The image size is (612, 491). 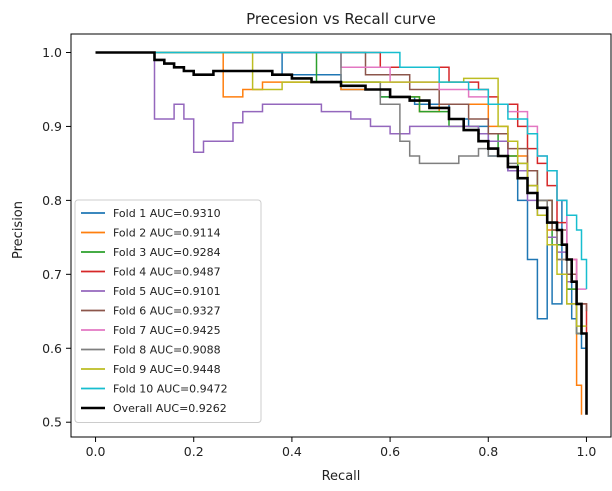 What do you see at coordinates (170, 389) in the screenshot?
I see `legend-label: Fold 10 AUC=0.9472` at bounding box center [170, 389].